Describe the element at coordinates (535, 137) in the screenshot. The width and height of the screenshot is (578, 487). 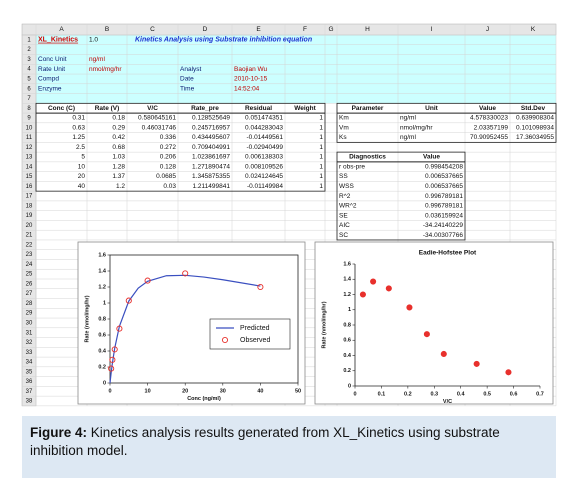
I see `cell-text: 17.36034955` at that location.